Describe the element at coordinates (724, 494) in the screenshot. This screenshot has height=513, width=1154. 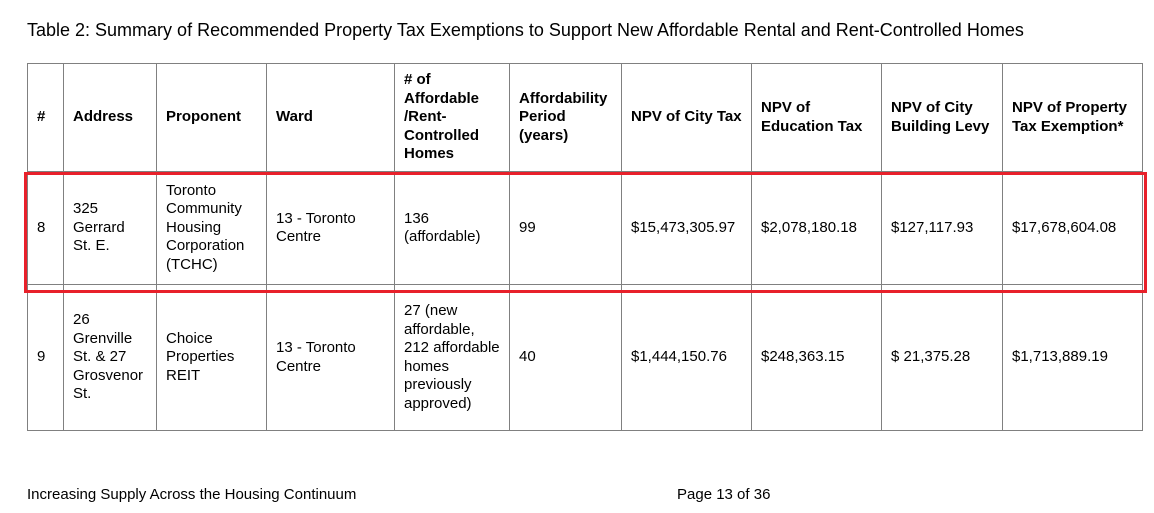
I see `footer-page-number: Page 13 of 36` at that location.